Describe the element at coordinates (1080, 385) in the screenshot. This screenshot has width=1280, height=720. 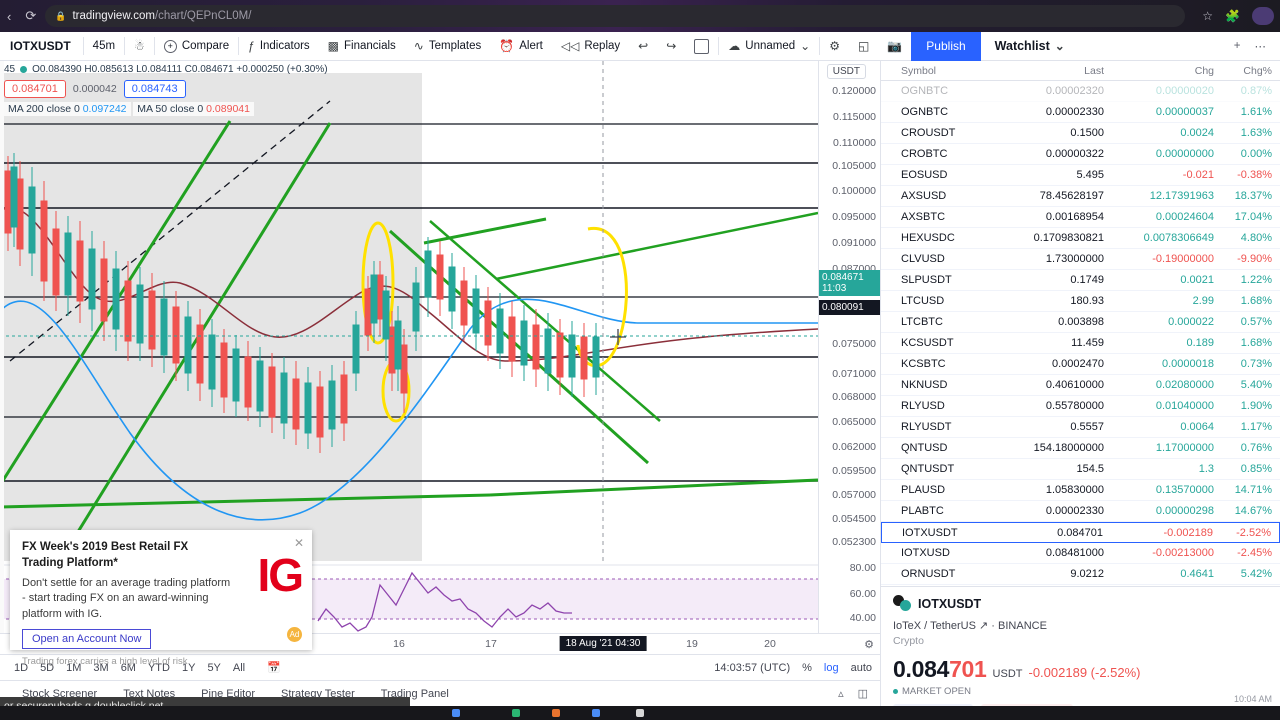
I see `watchlist-row-nknusd: NKNUSD 0.40610000 0.02080000 5.40%` at that location.